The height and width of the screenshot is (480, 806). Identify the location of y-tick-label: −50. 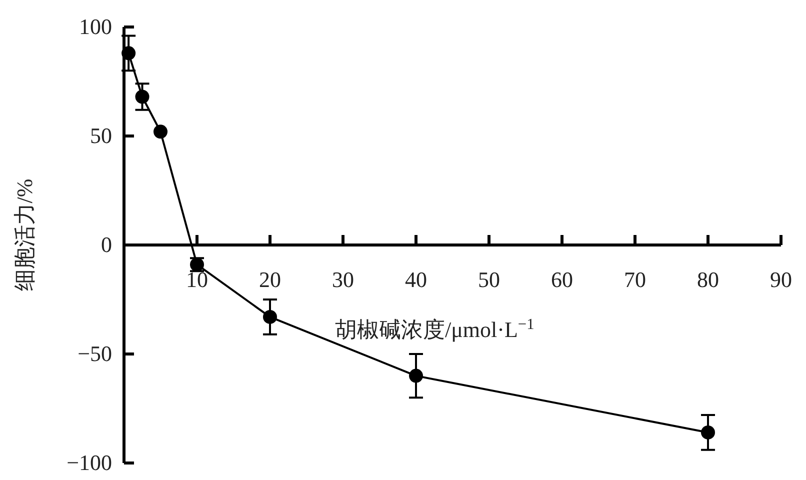
(95, 353).